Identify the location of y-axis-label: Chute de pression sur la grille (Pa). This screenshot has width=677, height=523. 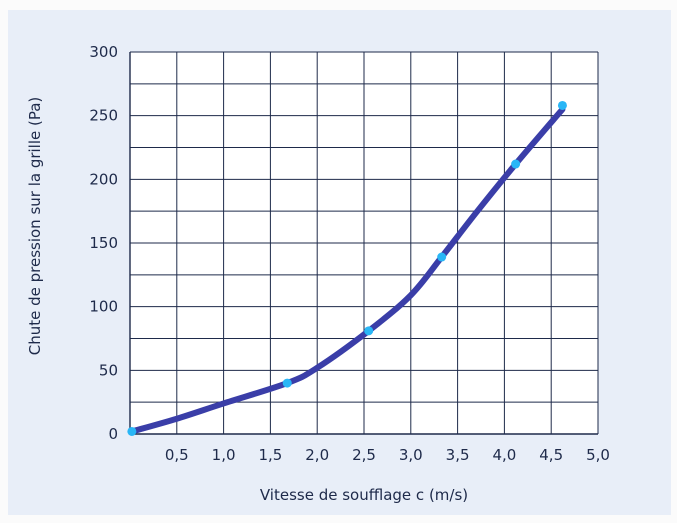
(35, 226).